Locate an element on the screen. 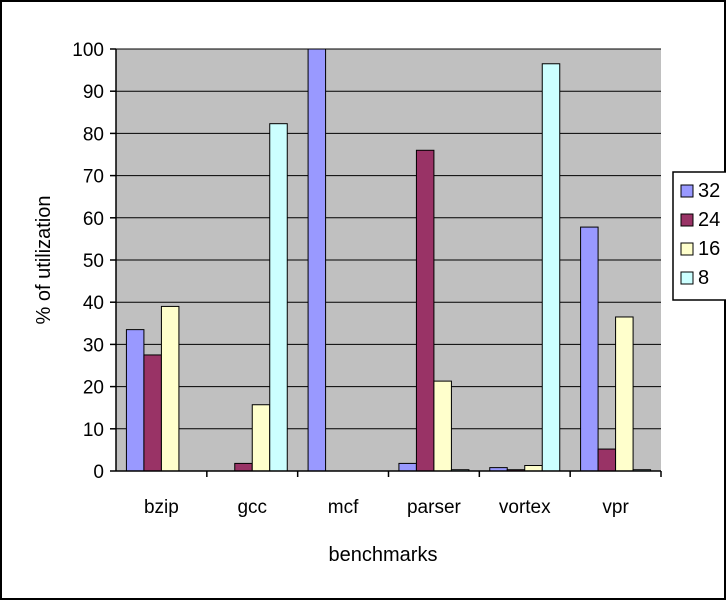  y-tick-label: 50 is located at coordinates (93, 261).